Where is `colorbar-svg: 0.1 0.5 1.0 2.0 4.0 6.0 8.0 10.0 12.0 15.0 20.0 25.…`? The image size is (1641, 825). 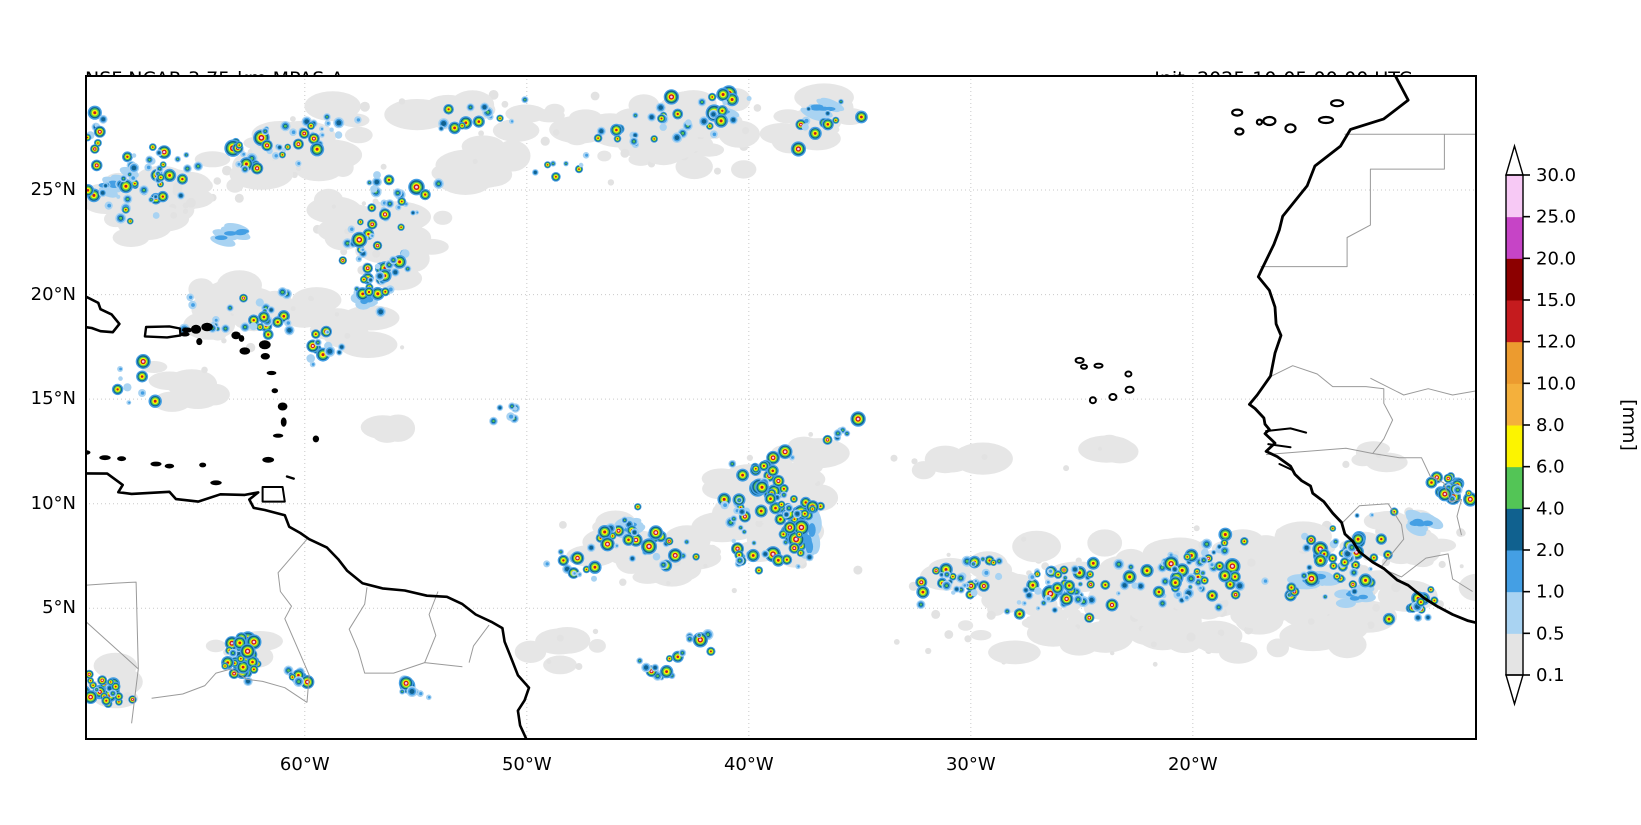 colorbar-svg: 0.1 0.5 1.0 2.0 4.0 6.0 8.0 10.0 12.0 15.0 20.0 25.… is located at coordinates (1572, 425).